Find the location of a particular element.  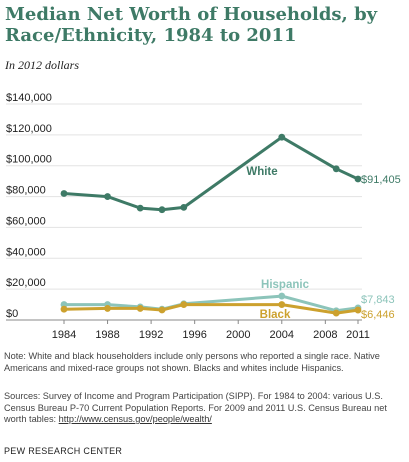

x-tick-label: 1992 is located at coordinates (151, 335).